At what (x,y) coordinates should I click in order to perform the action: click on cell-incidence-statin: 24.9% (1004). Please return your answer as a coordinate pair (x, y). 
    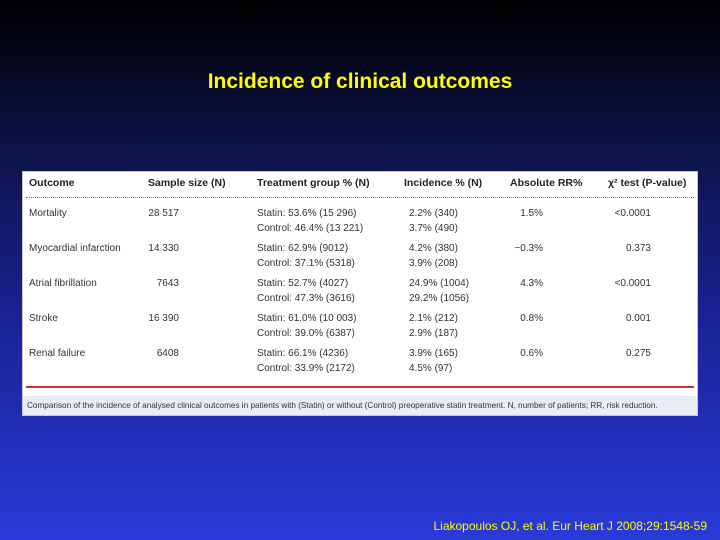
    Looking at the image, I should click on (439, 283).